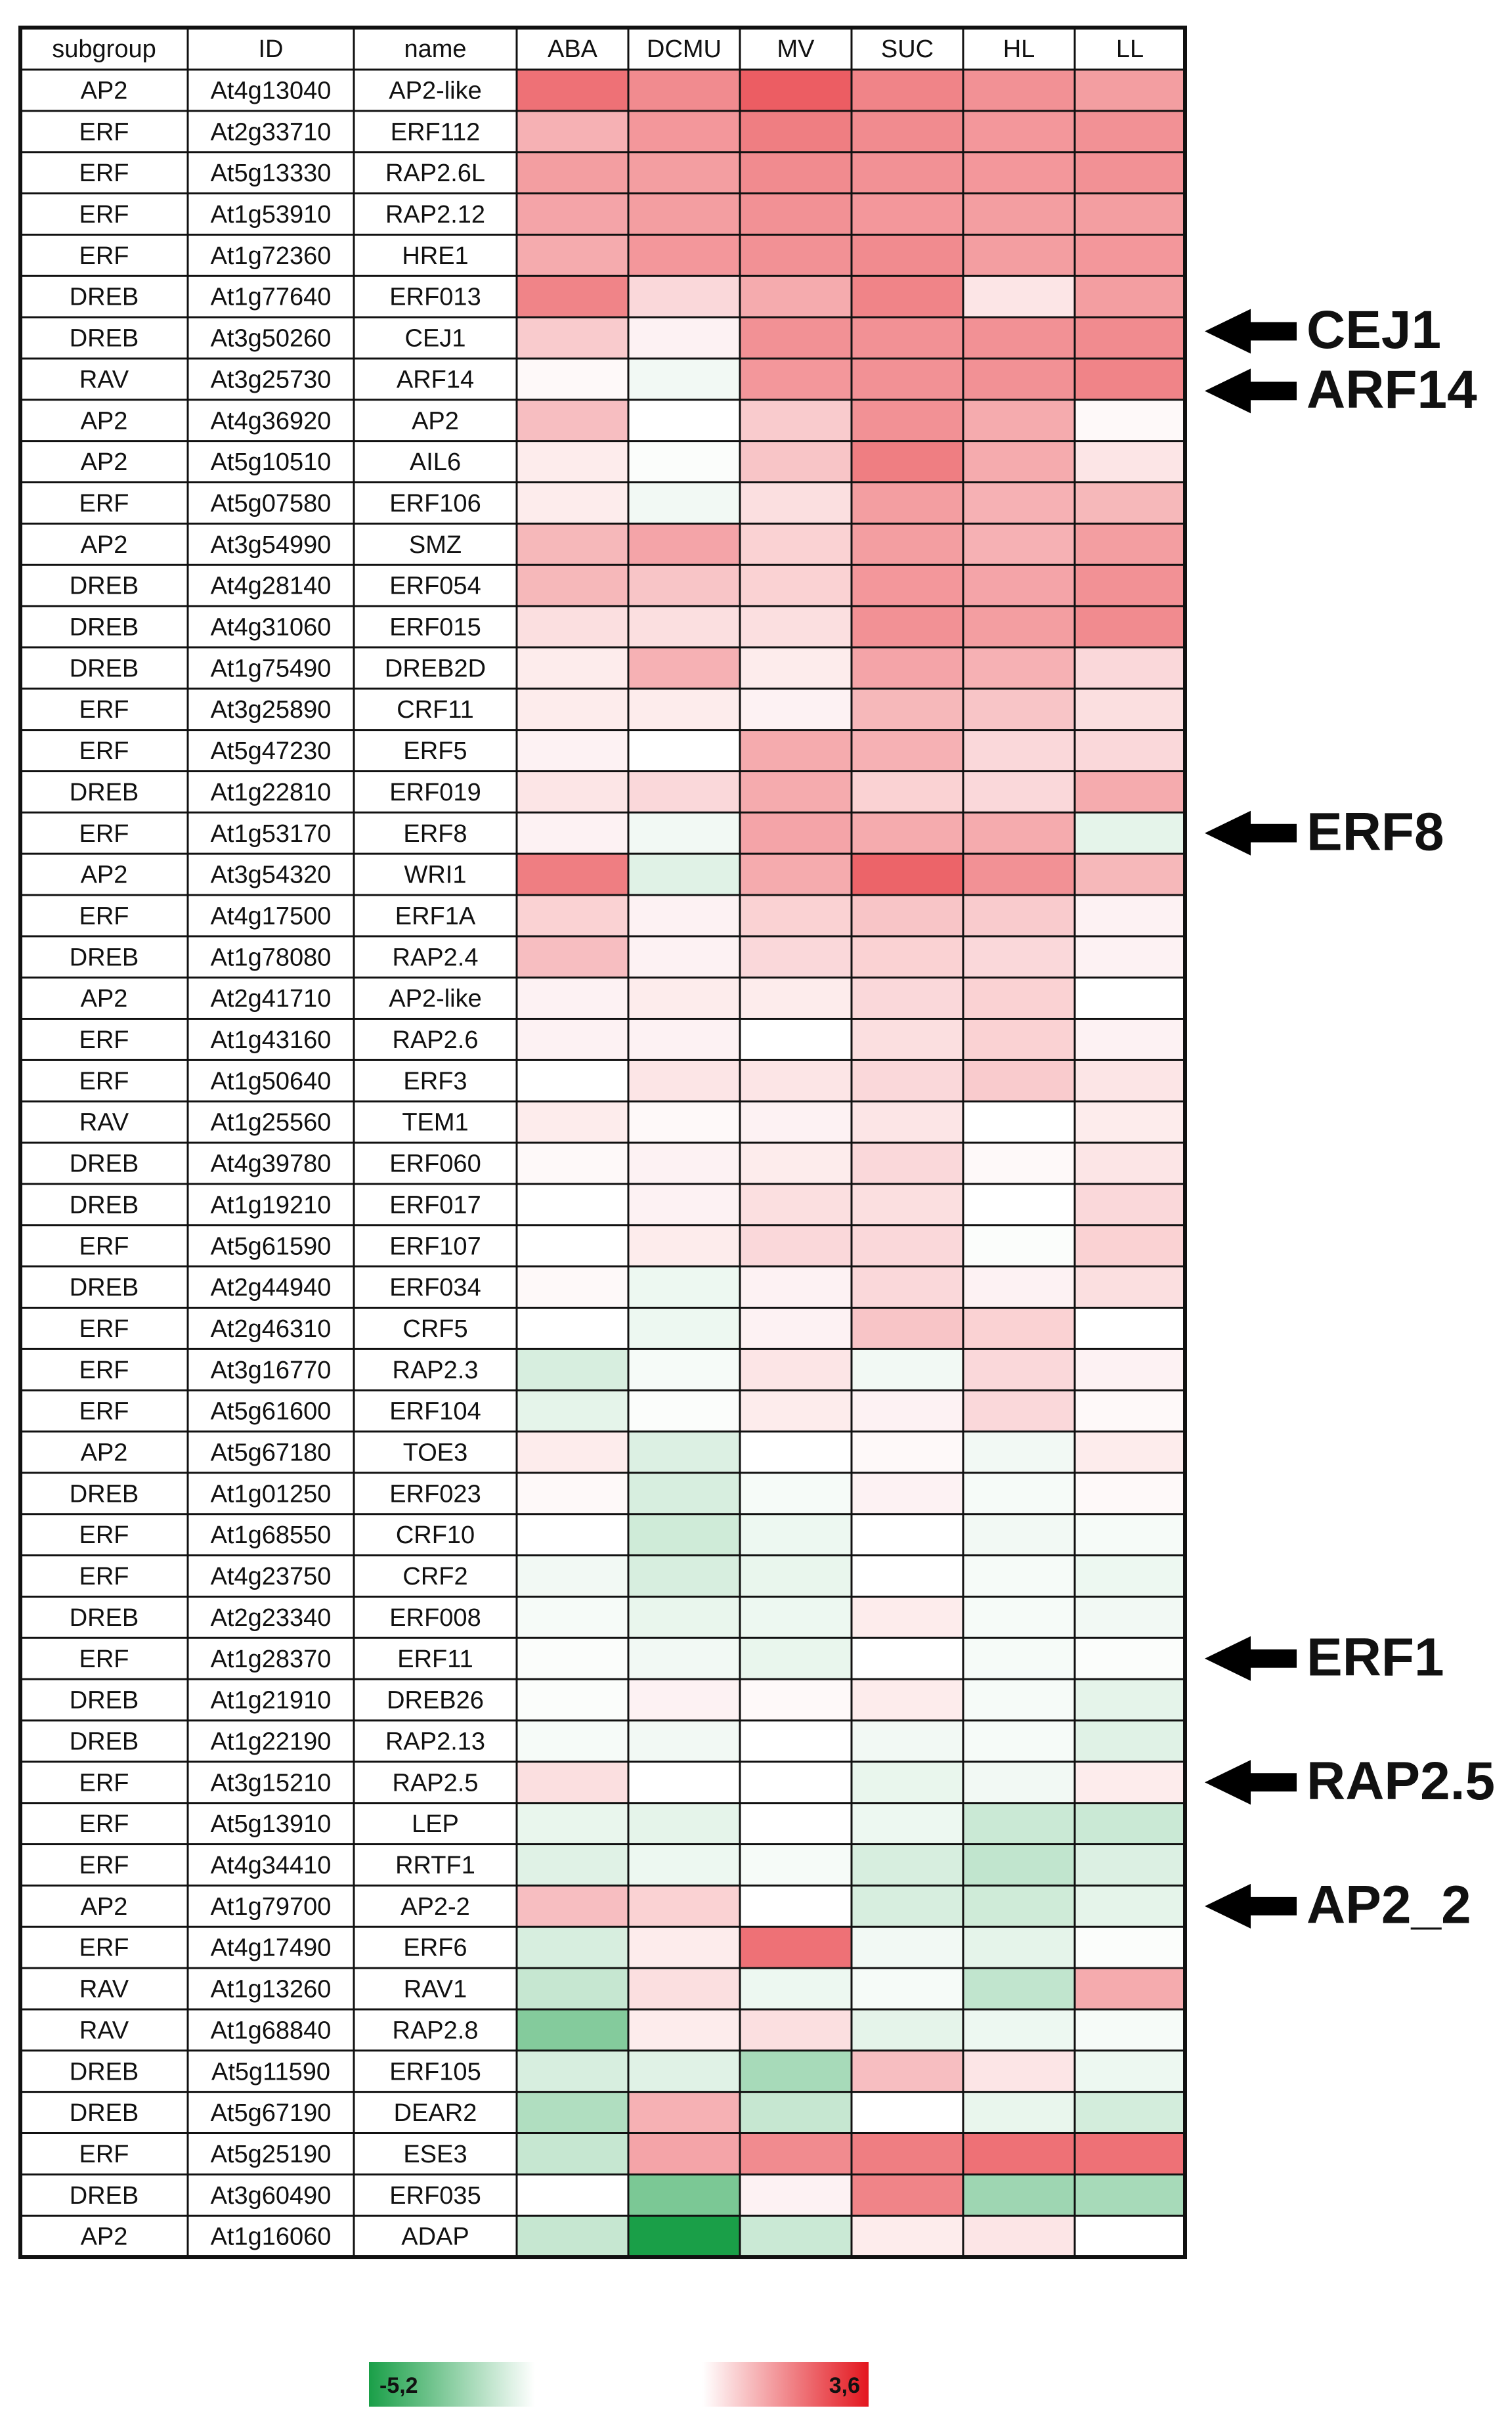 The width and height of the screenshot is (1512, 2427). I want to click on row-label: CRF2, so click(434, 1576).